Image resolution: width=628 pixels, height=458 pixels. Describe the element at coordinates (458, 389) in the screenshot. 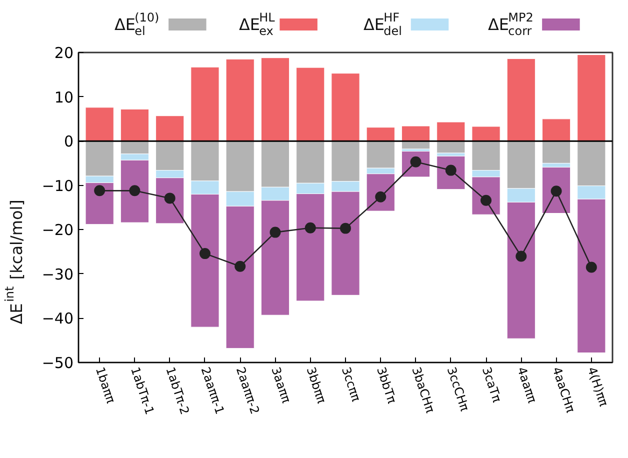

I see `x-tick-label: 3ccCHπ` at that location.